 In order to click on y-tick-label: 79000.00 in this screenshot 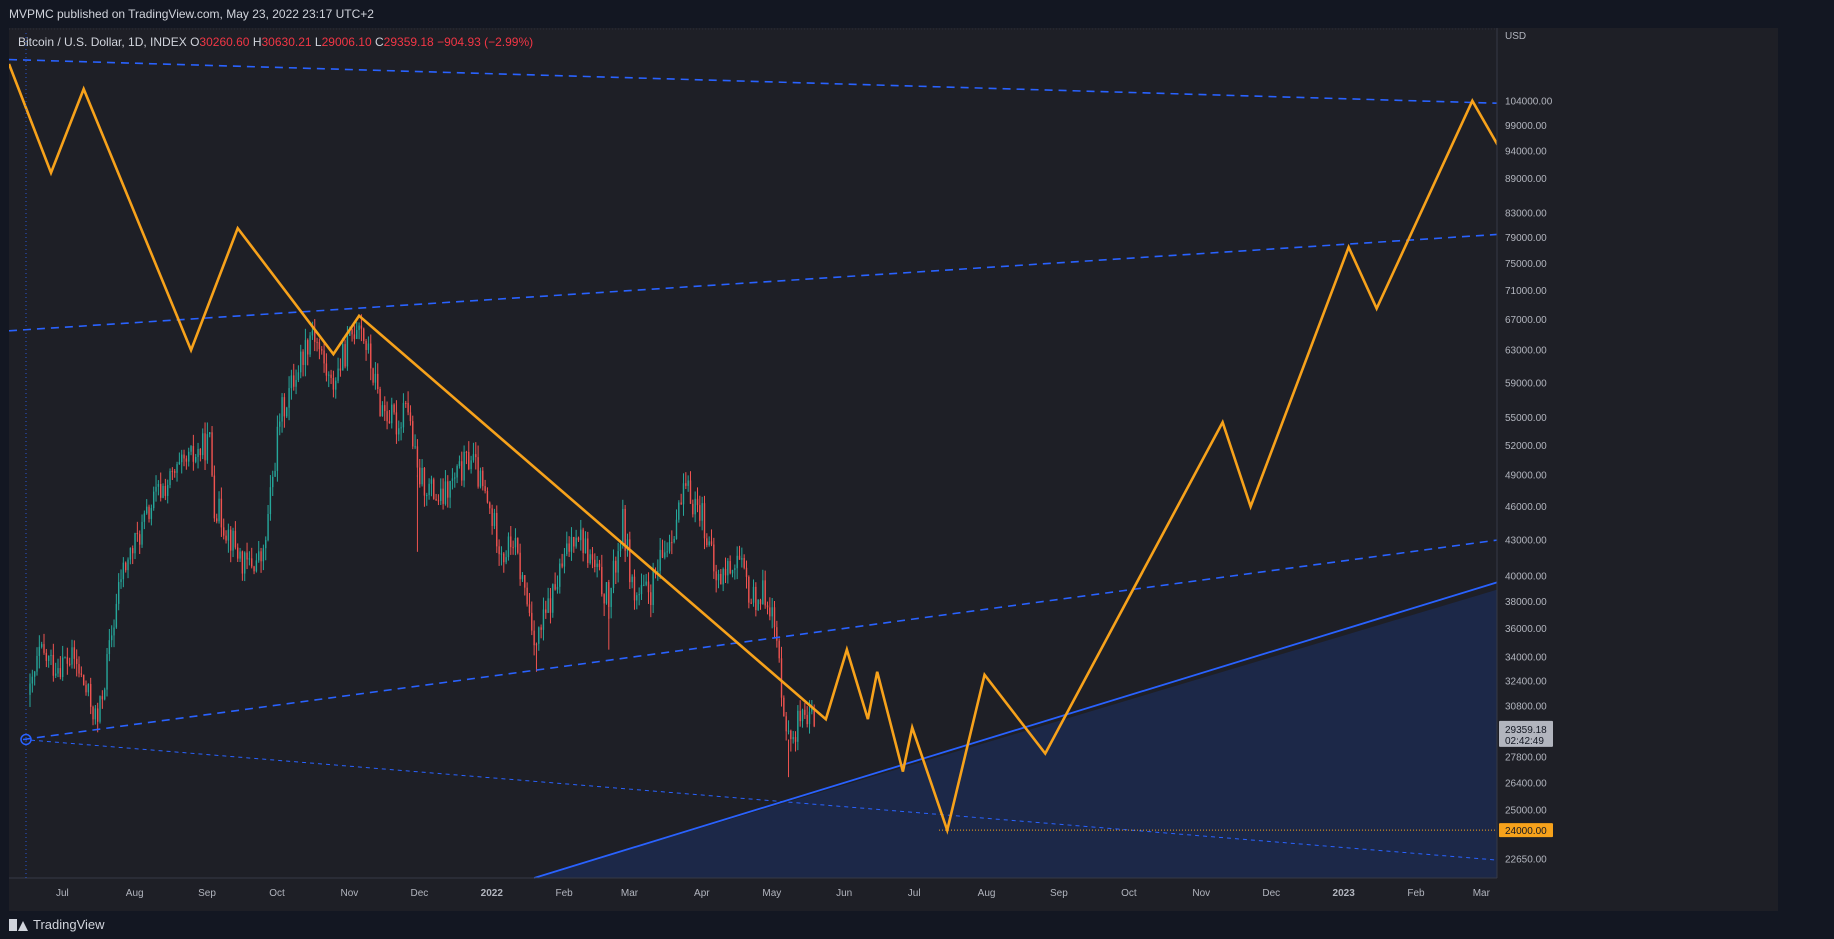, I will do `click(1526, 238)`.